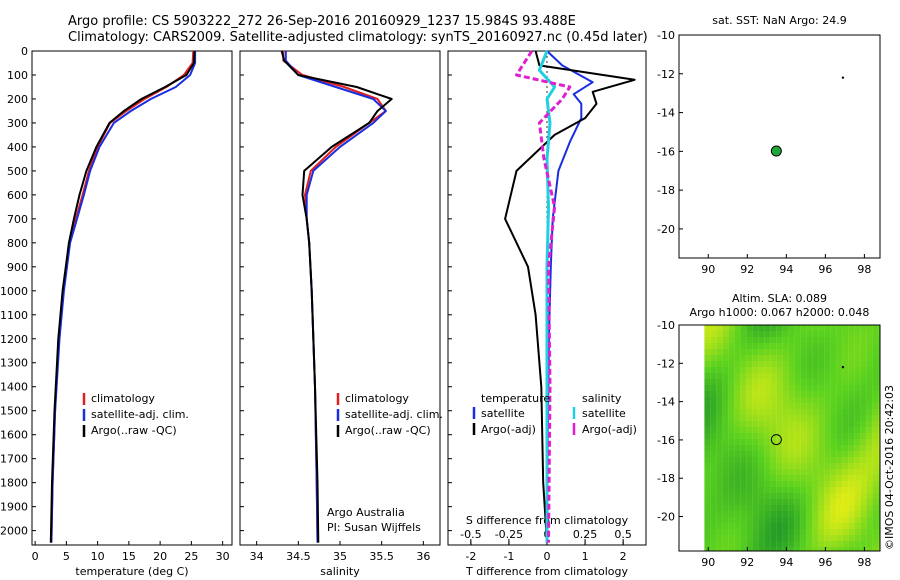 This screenshot has height=580, width=900. Describe the element at coordinates (747, 562) in the screenshot. I see `x-tick-label: 92` at that location.